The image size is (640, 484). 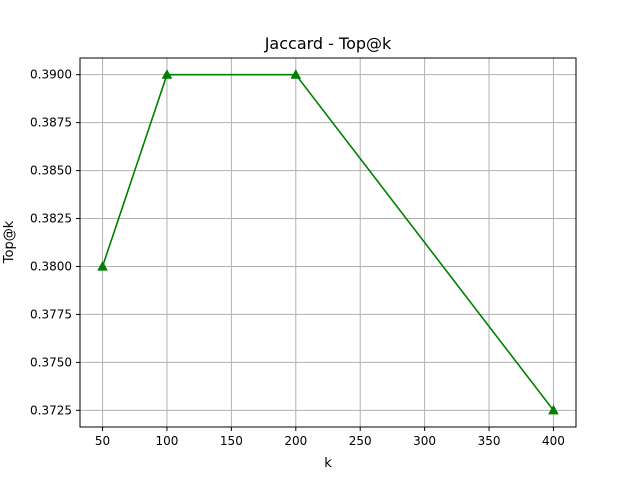 I want to click on chart-title: Jaccard - Top@k, so click(x=328, y=43).